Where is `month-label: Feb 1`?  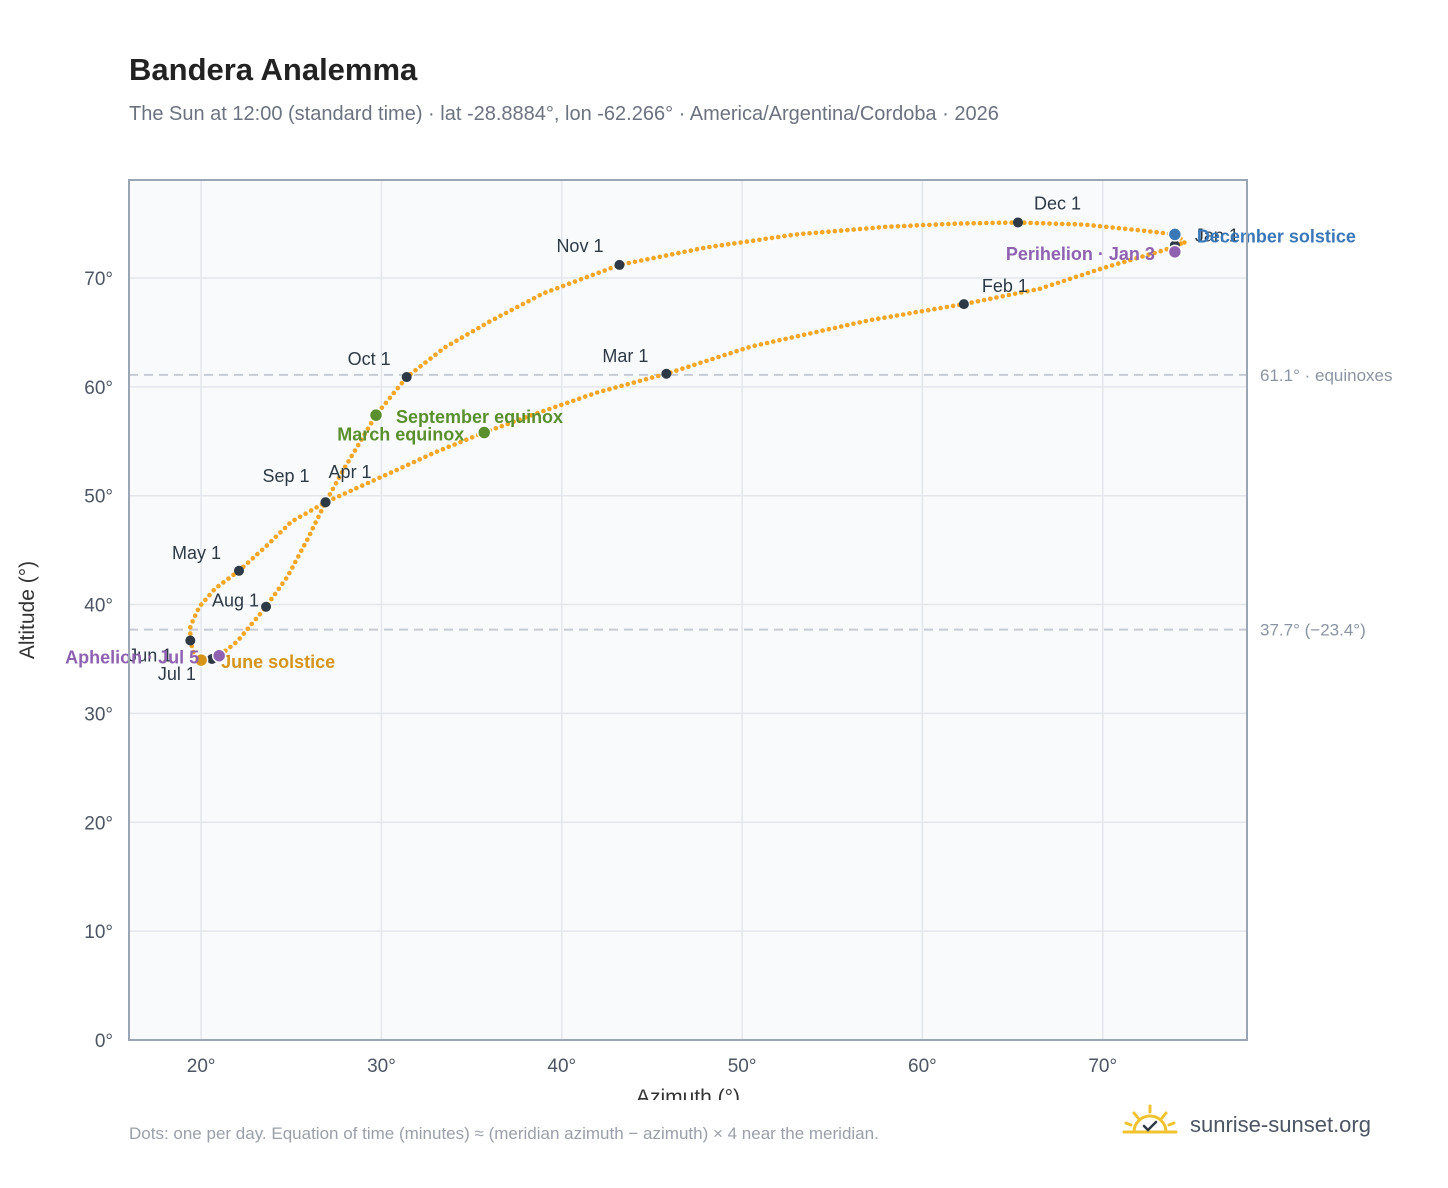 month-label: Feb 1 is located at coordinates (1005, 286).